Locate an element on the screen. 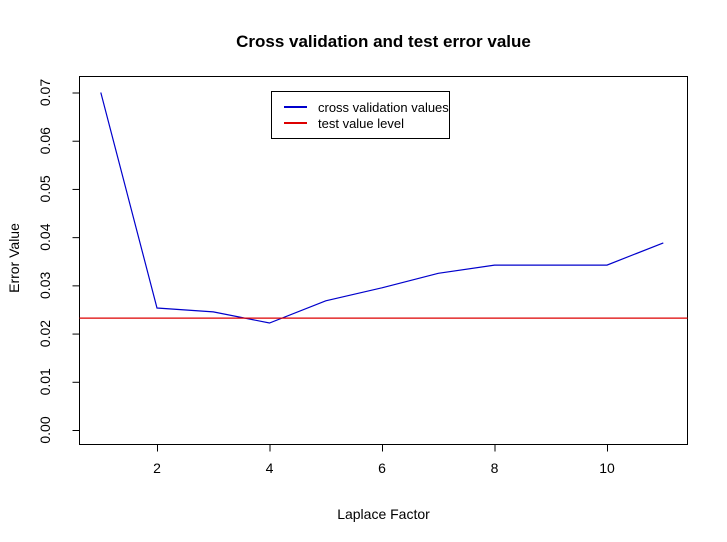 This screenshot has width=727, height=542. y-axis-label: Error Value is located at coordinates (14, 258).